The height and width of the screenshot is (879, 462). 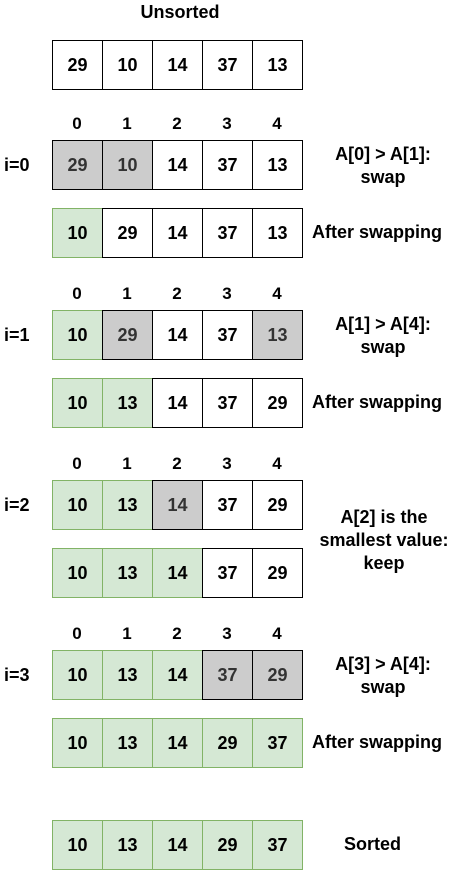 What do you see at coordinates (384, 563) in the screenshot?
I see `note-line: keep` at bounding box center [384, 563].